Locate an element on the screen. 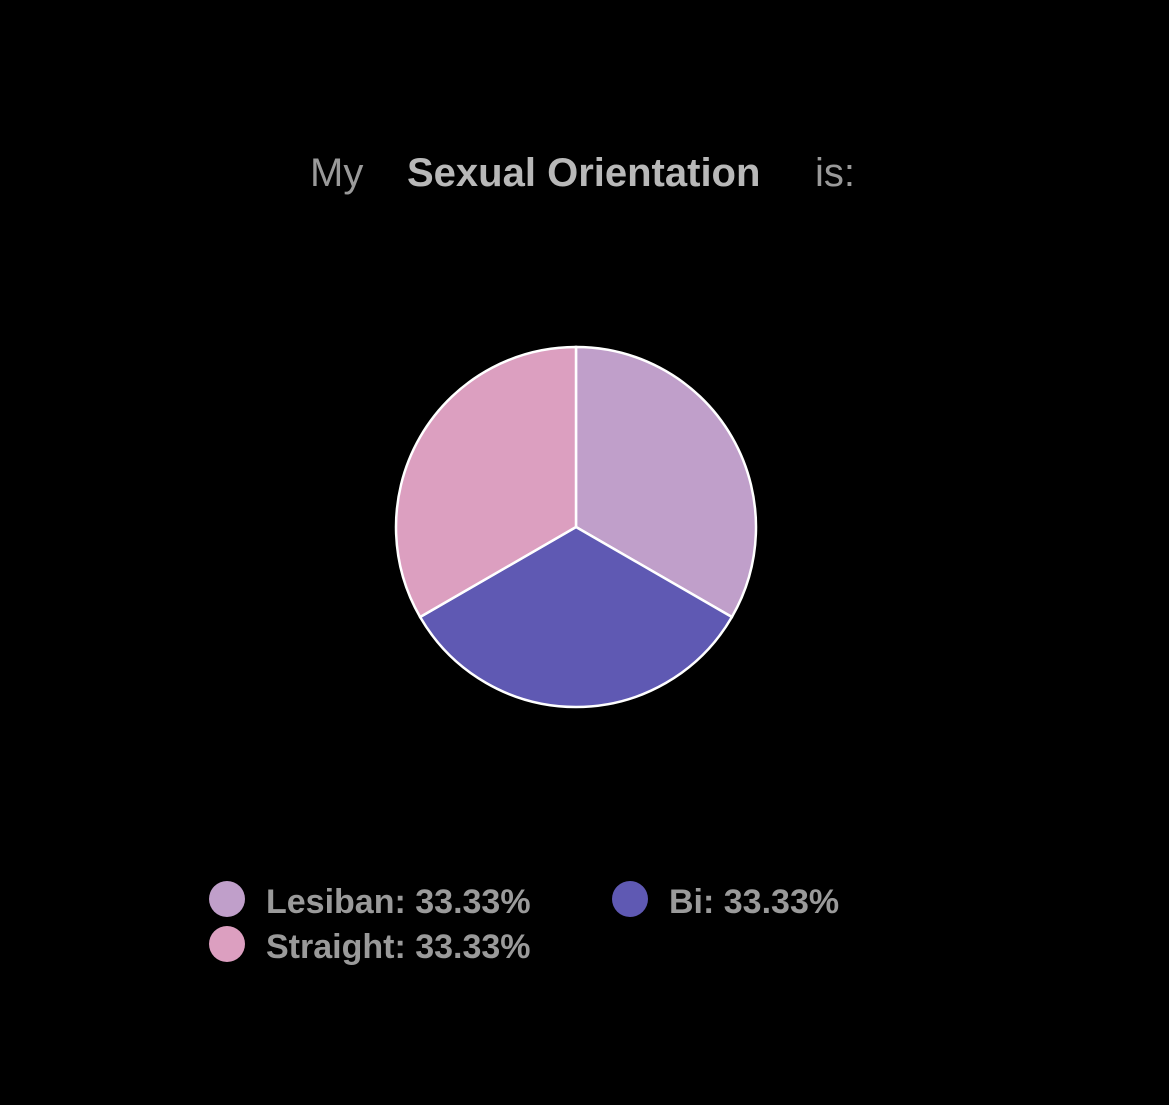  pie is located at coordinates (576, 527).